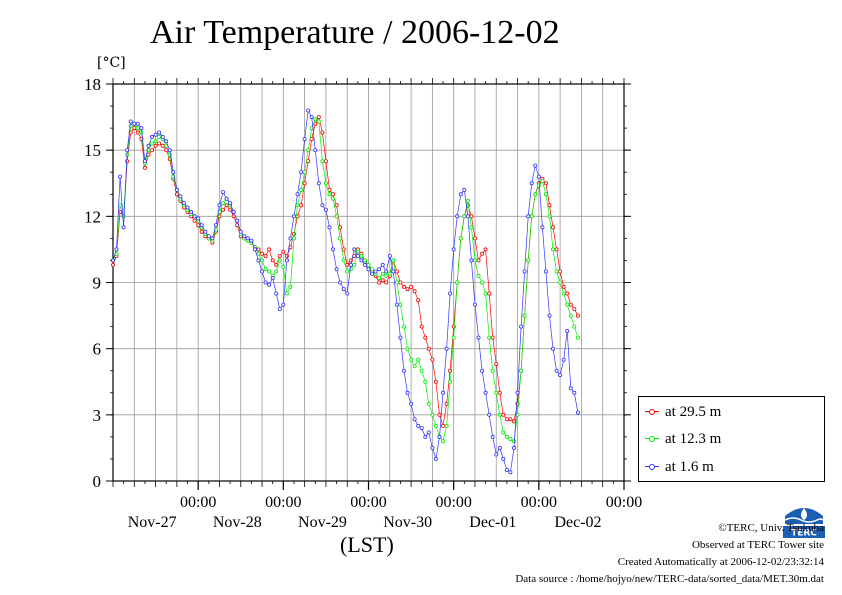  I want to click on legend-swatch-green, so click(652, 439).